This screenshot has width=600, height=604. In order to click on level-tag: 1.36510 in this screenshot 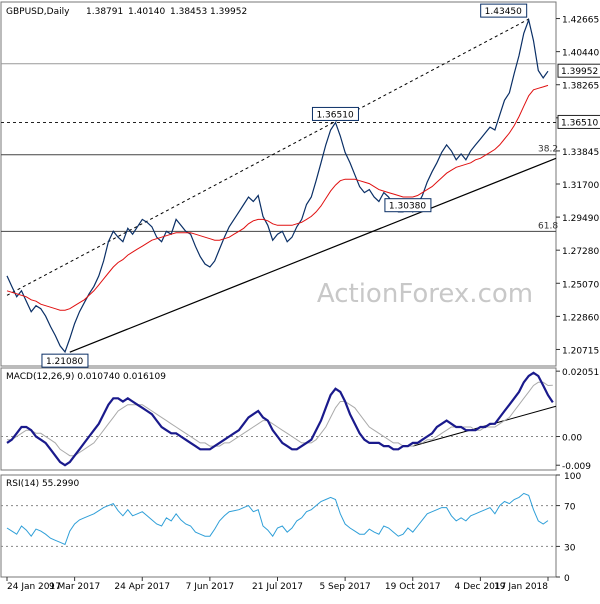, I will do `click(579, 123)`.